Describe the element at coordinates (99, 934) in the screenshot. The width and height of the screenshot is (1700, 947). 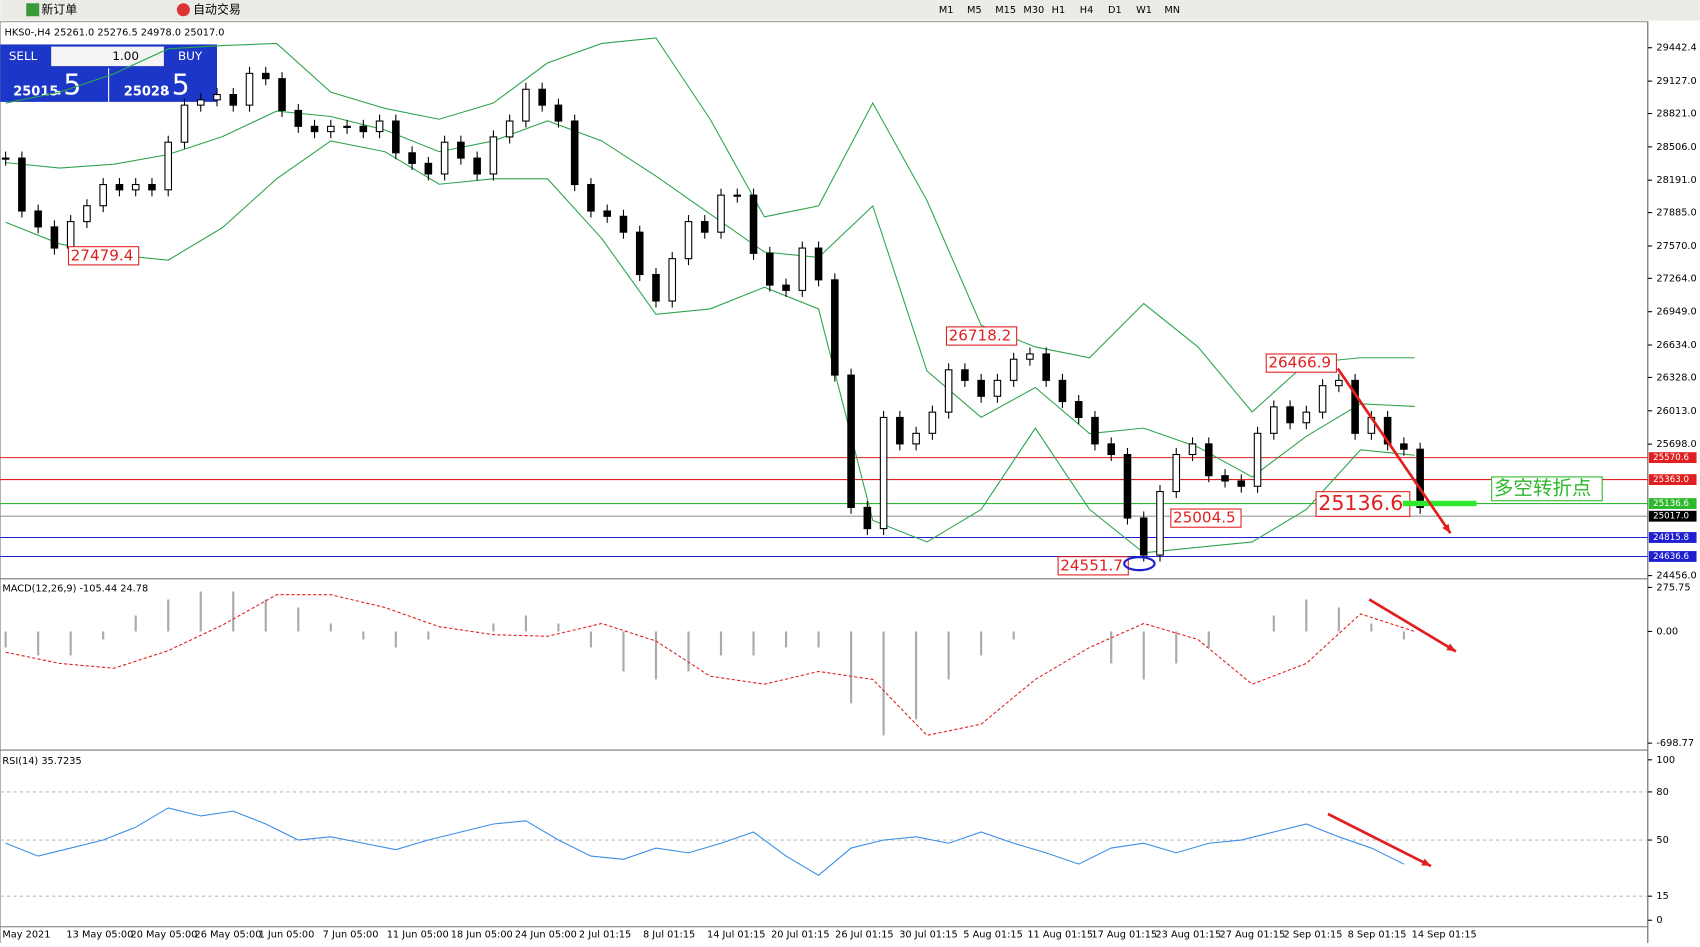
I see `x-tick-label: 13 May 05:00` at that location.